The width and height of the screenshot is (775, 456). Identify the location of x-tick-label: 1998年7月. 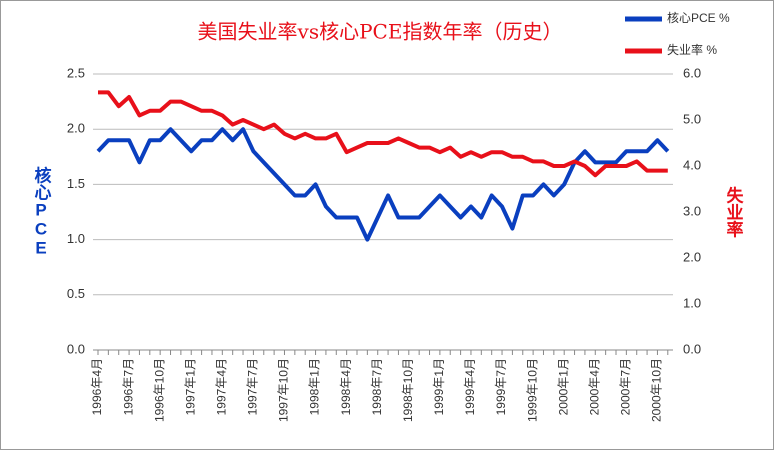
(377, 386).